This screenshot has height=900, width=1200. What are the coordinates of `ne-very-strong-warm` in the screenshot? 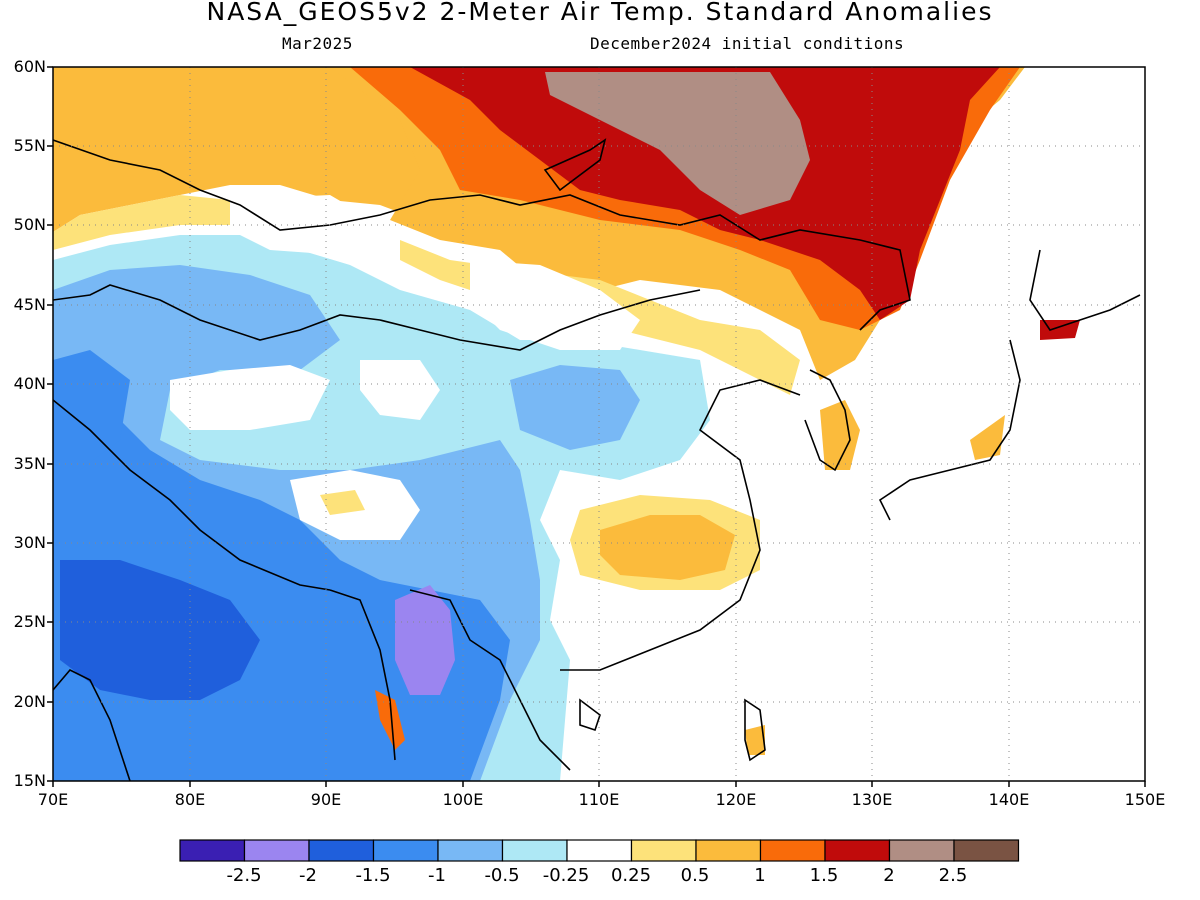 It's located at (705, 193).